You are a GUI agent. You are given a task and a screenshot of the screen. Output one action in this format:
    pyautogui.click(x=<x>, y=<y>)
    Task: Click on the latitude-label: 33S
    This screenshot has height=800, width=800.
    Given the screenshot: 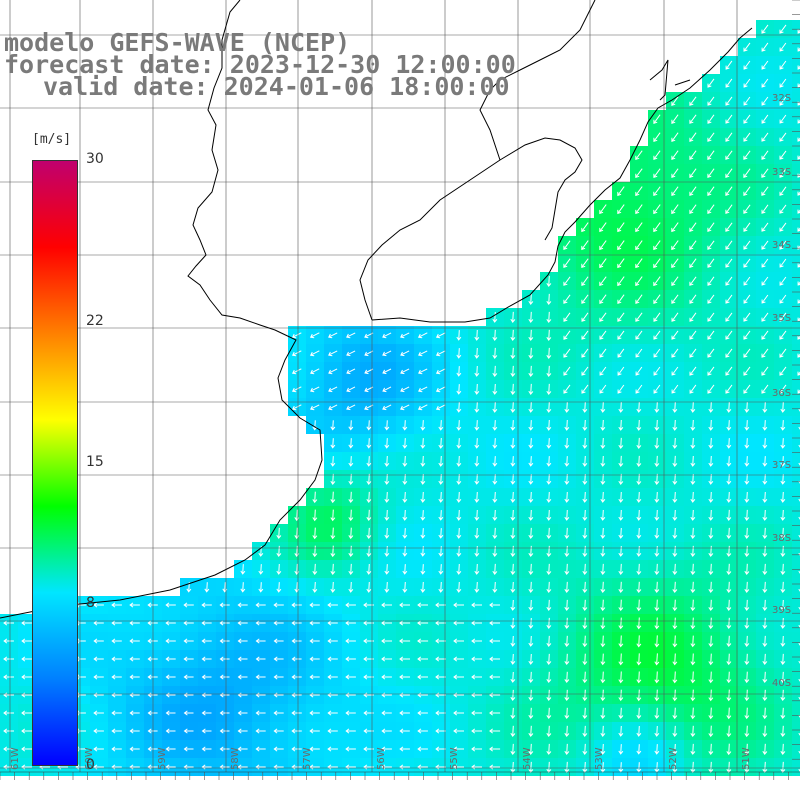 What is the action you would take?
    pyautogui.click(x=781, y=172)
    